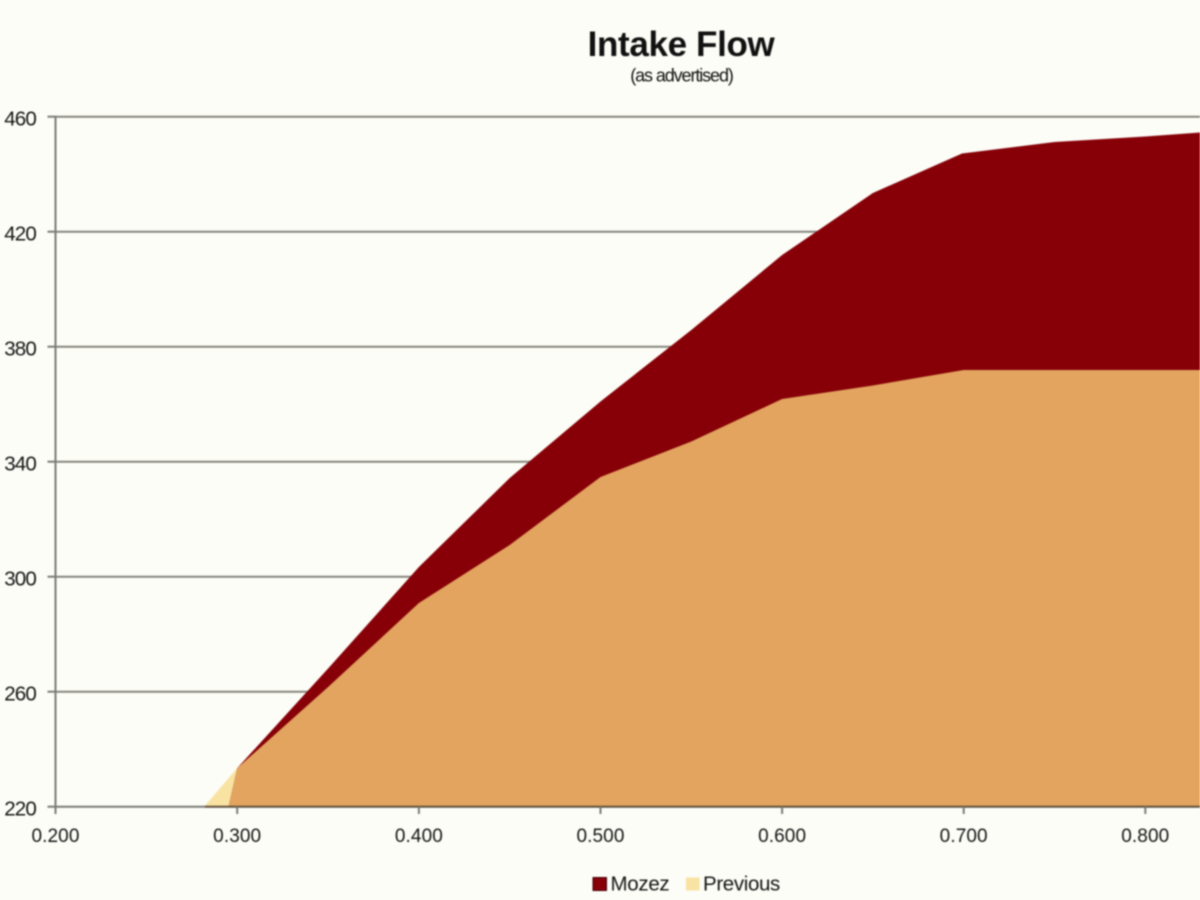  What do you see at coordinates (600, 836) in the screenshot?
I see `svg-text: 0.500` at bounding box center [600, 836].